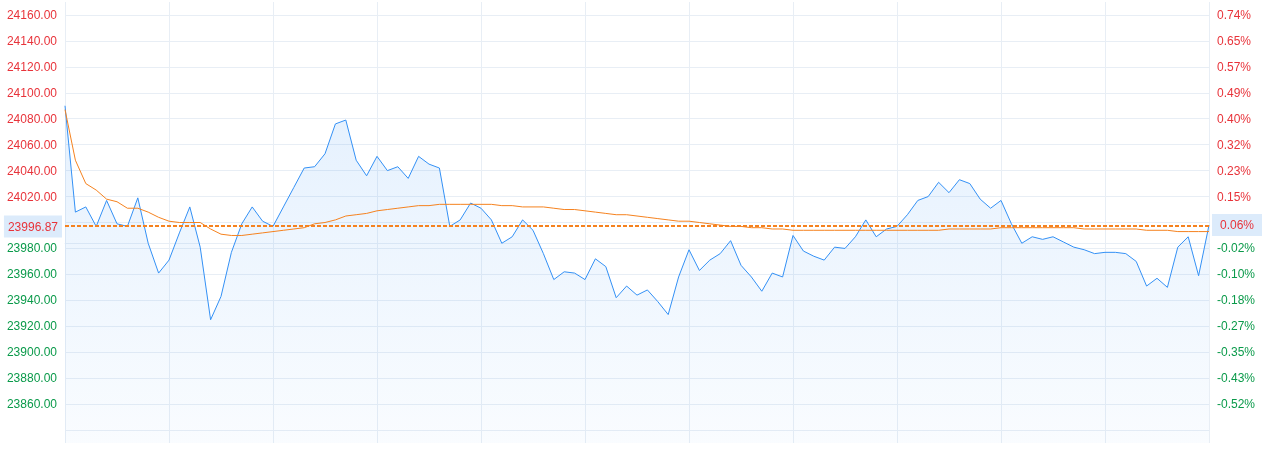  I want to click on y2-tick-label: 0.65%, so click(1234, 41).